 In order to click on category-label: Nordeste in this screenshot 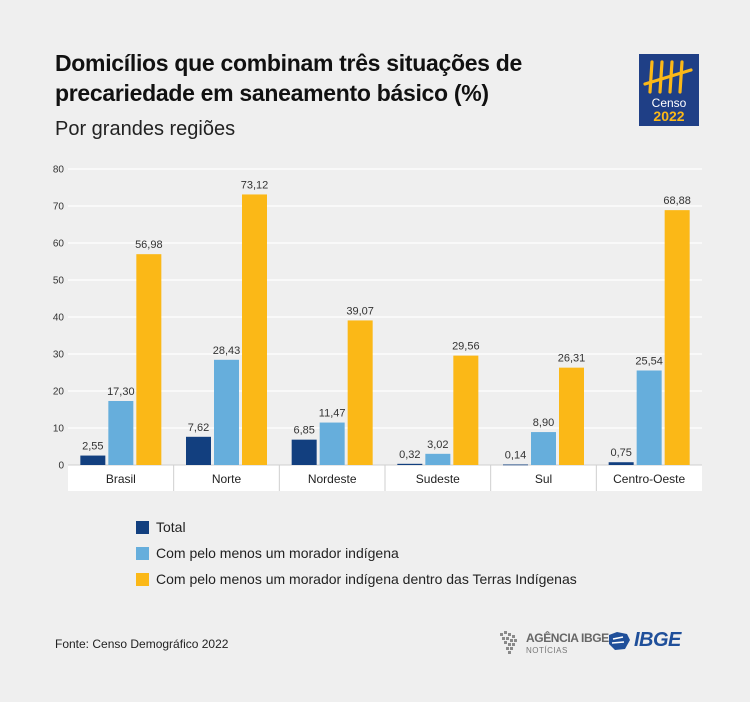, I will do `click(332, 479)`.